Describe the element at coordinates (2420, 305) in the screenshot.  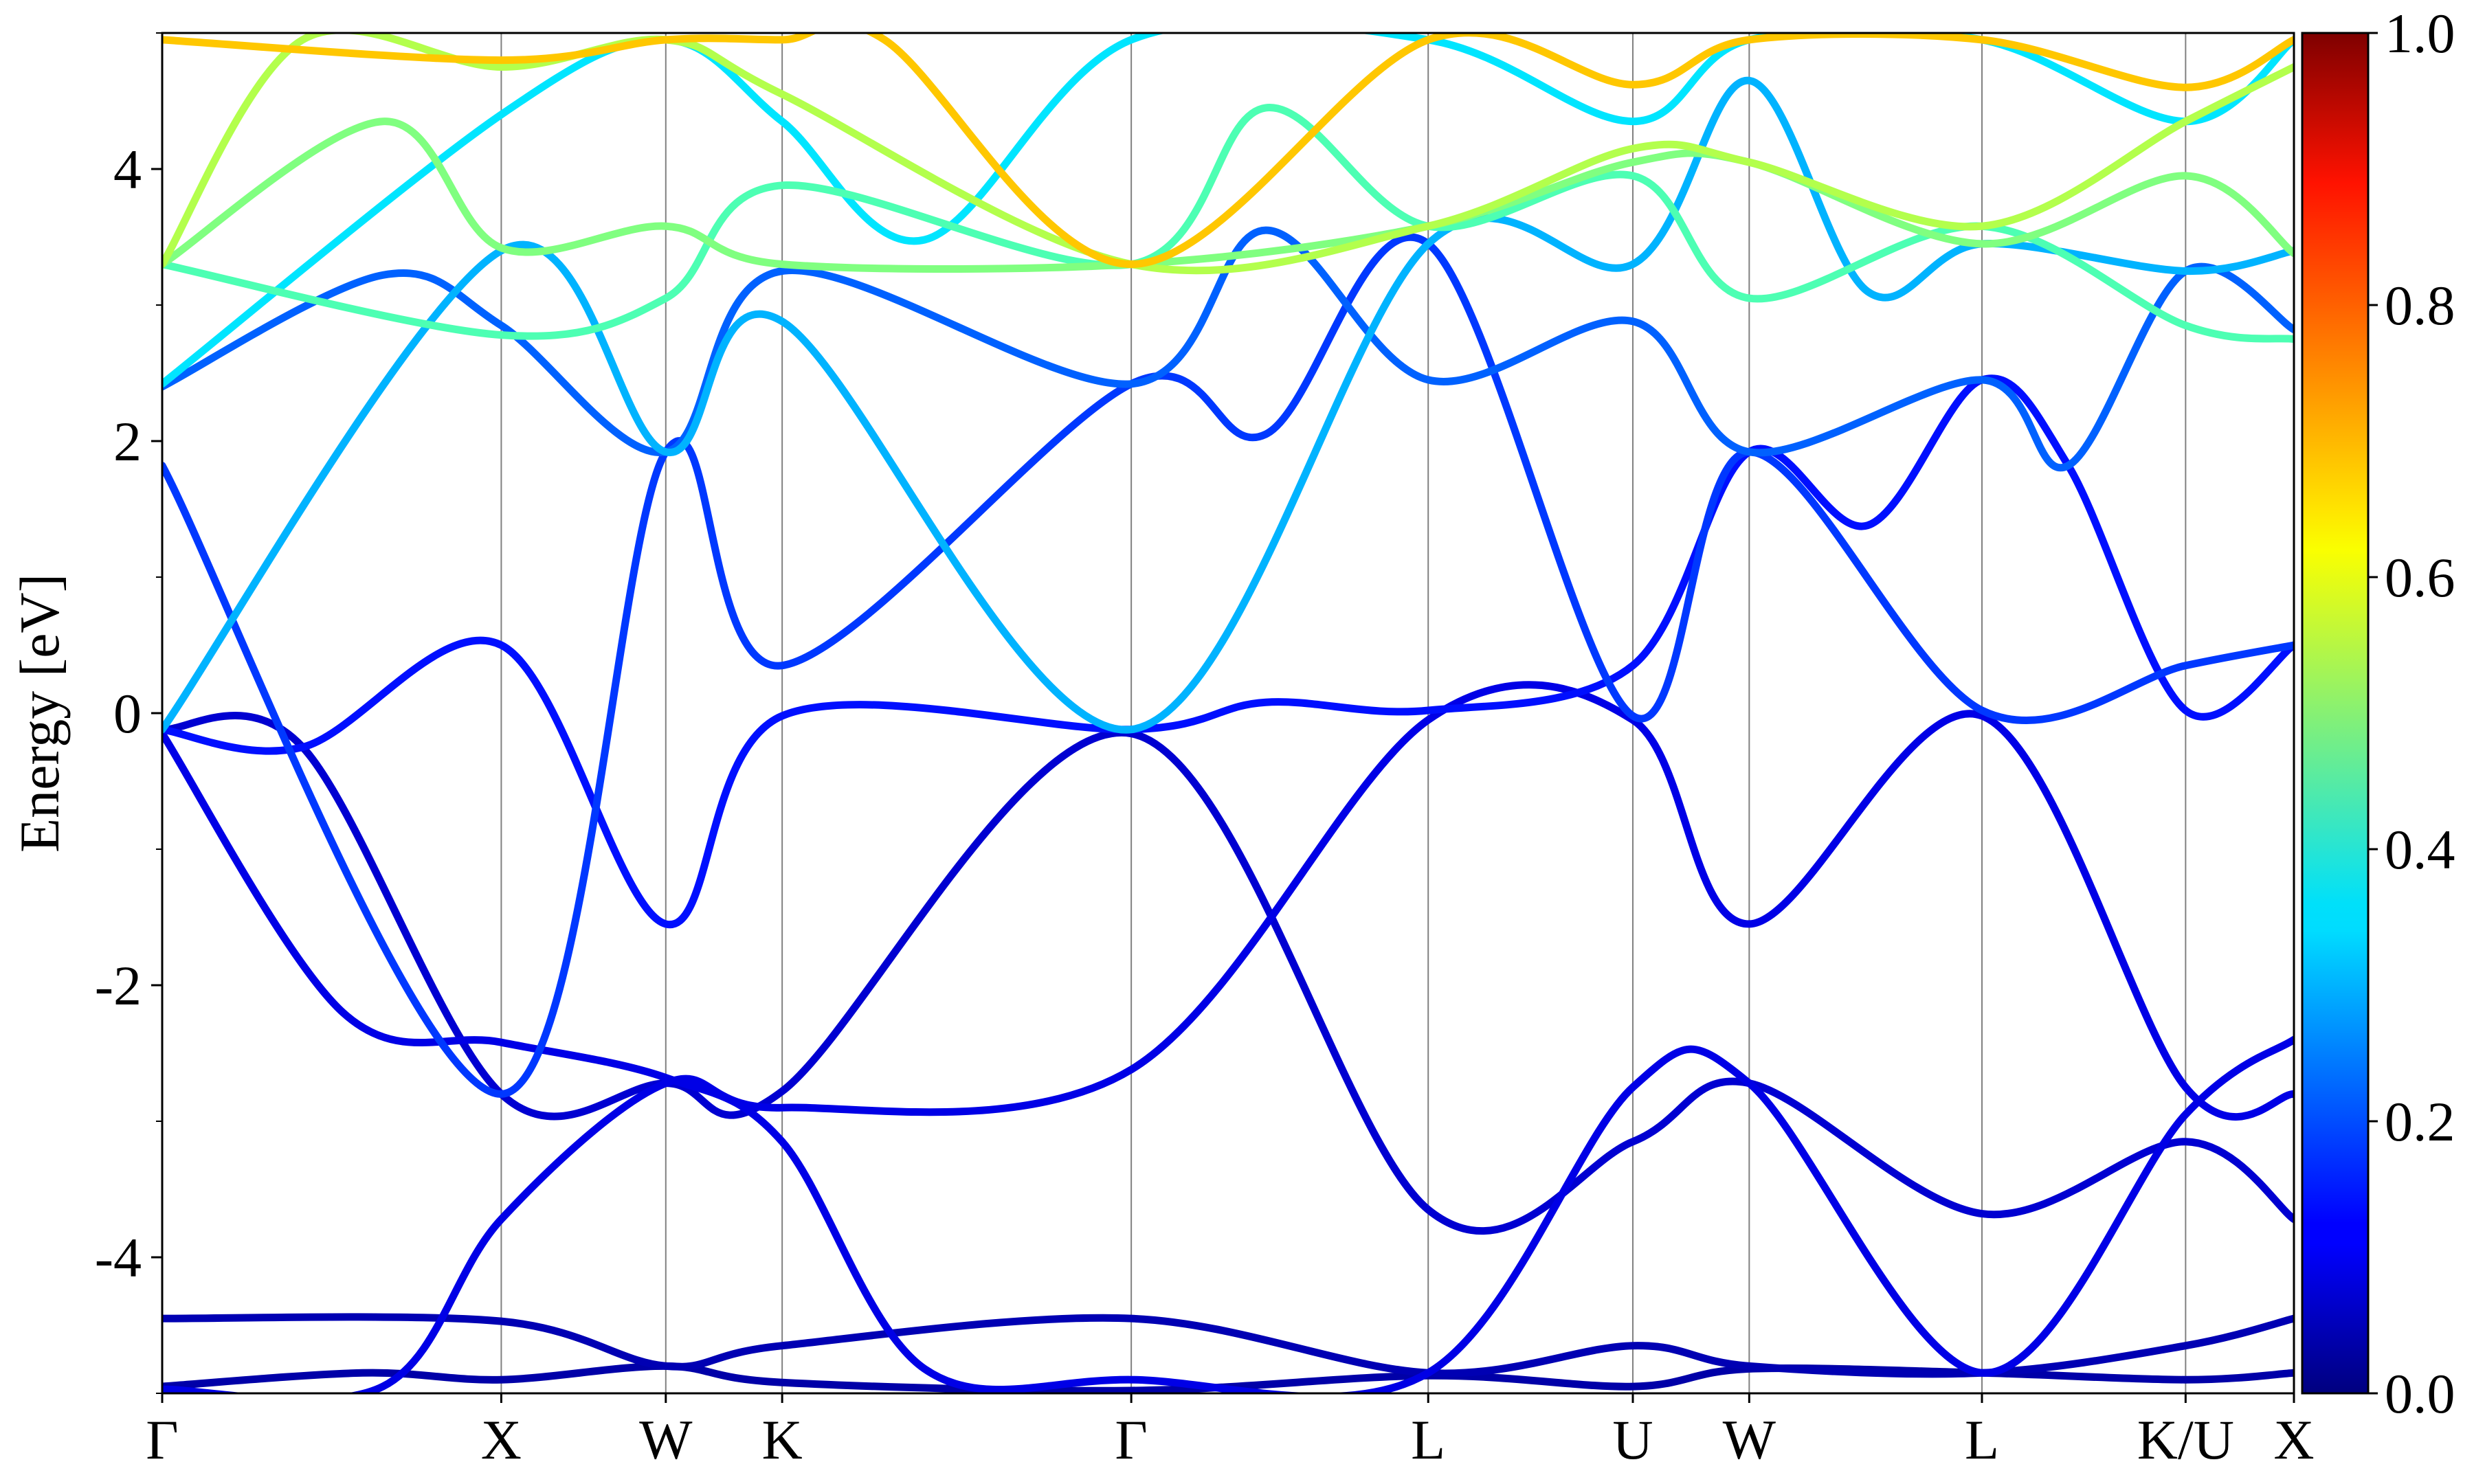
I see `colorbar-tick-label: 0.8` at that location.